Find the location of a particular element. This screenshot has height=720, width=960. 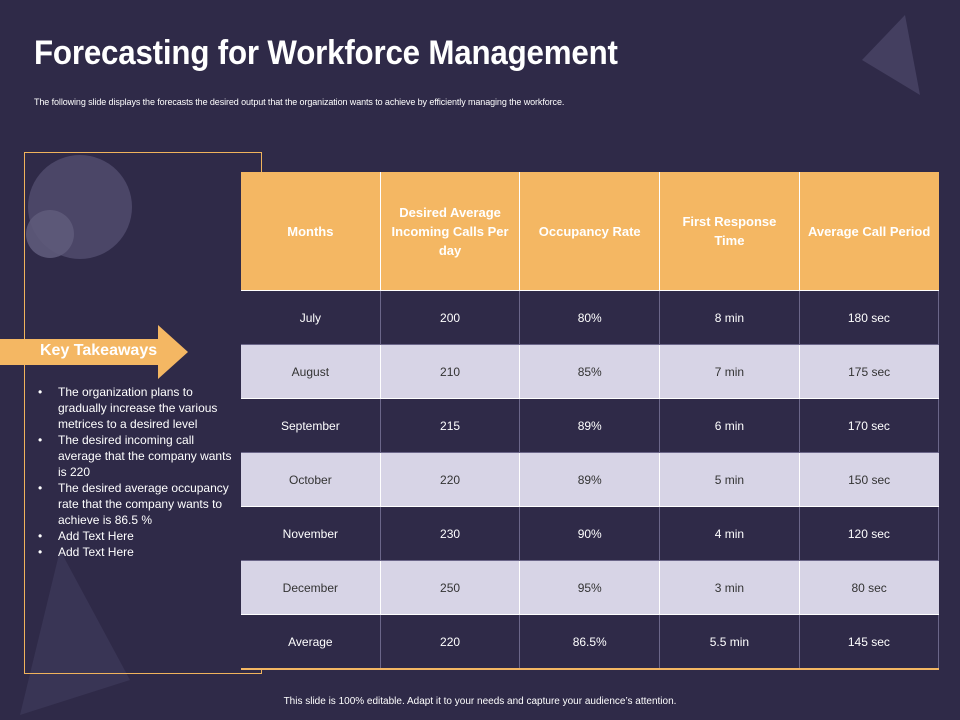

table-row-average: Average 220 86.5% 5.5 min 145 sec is located at coordinates (590, 642).